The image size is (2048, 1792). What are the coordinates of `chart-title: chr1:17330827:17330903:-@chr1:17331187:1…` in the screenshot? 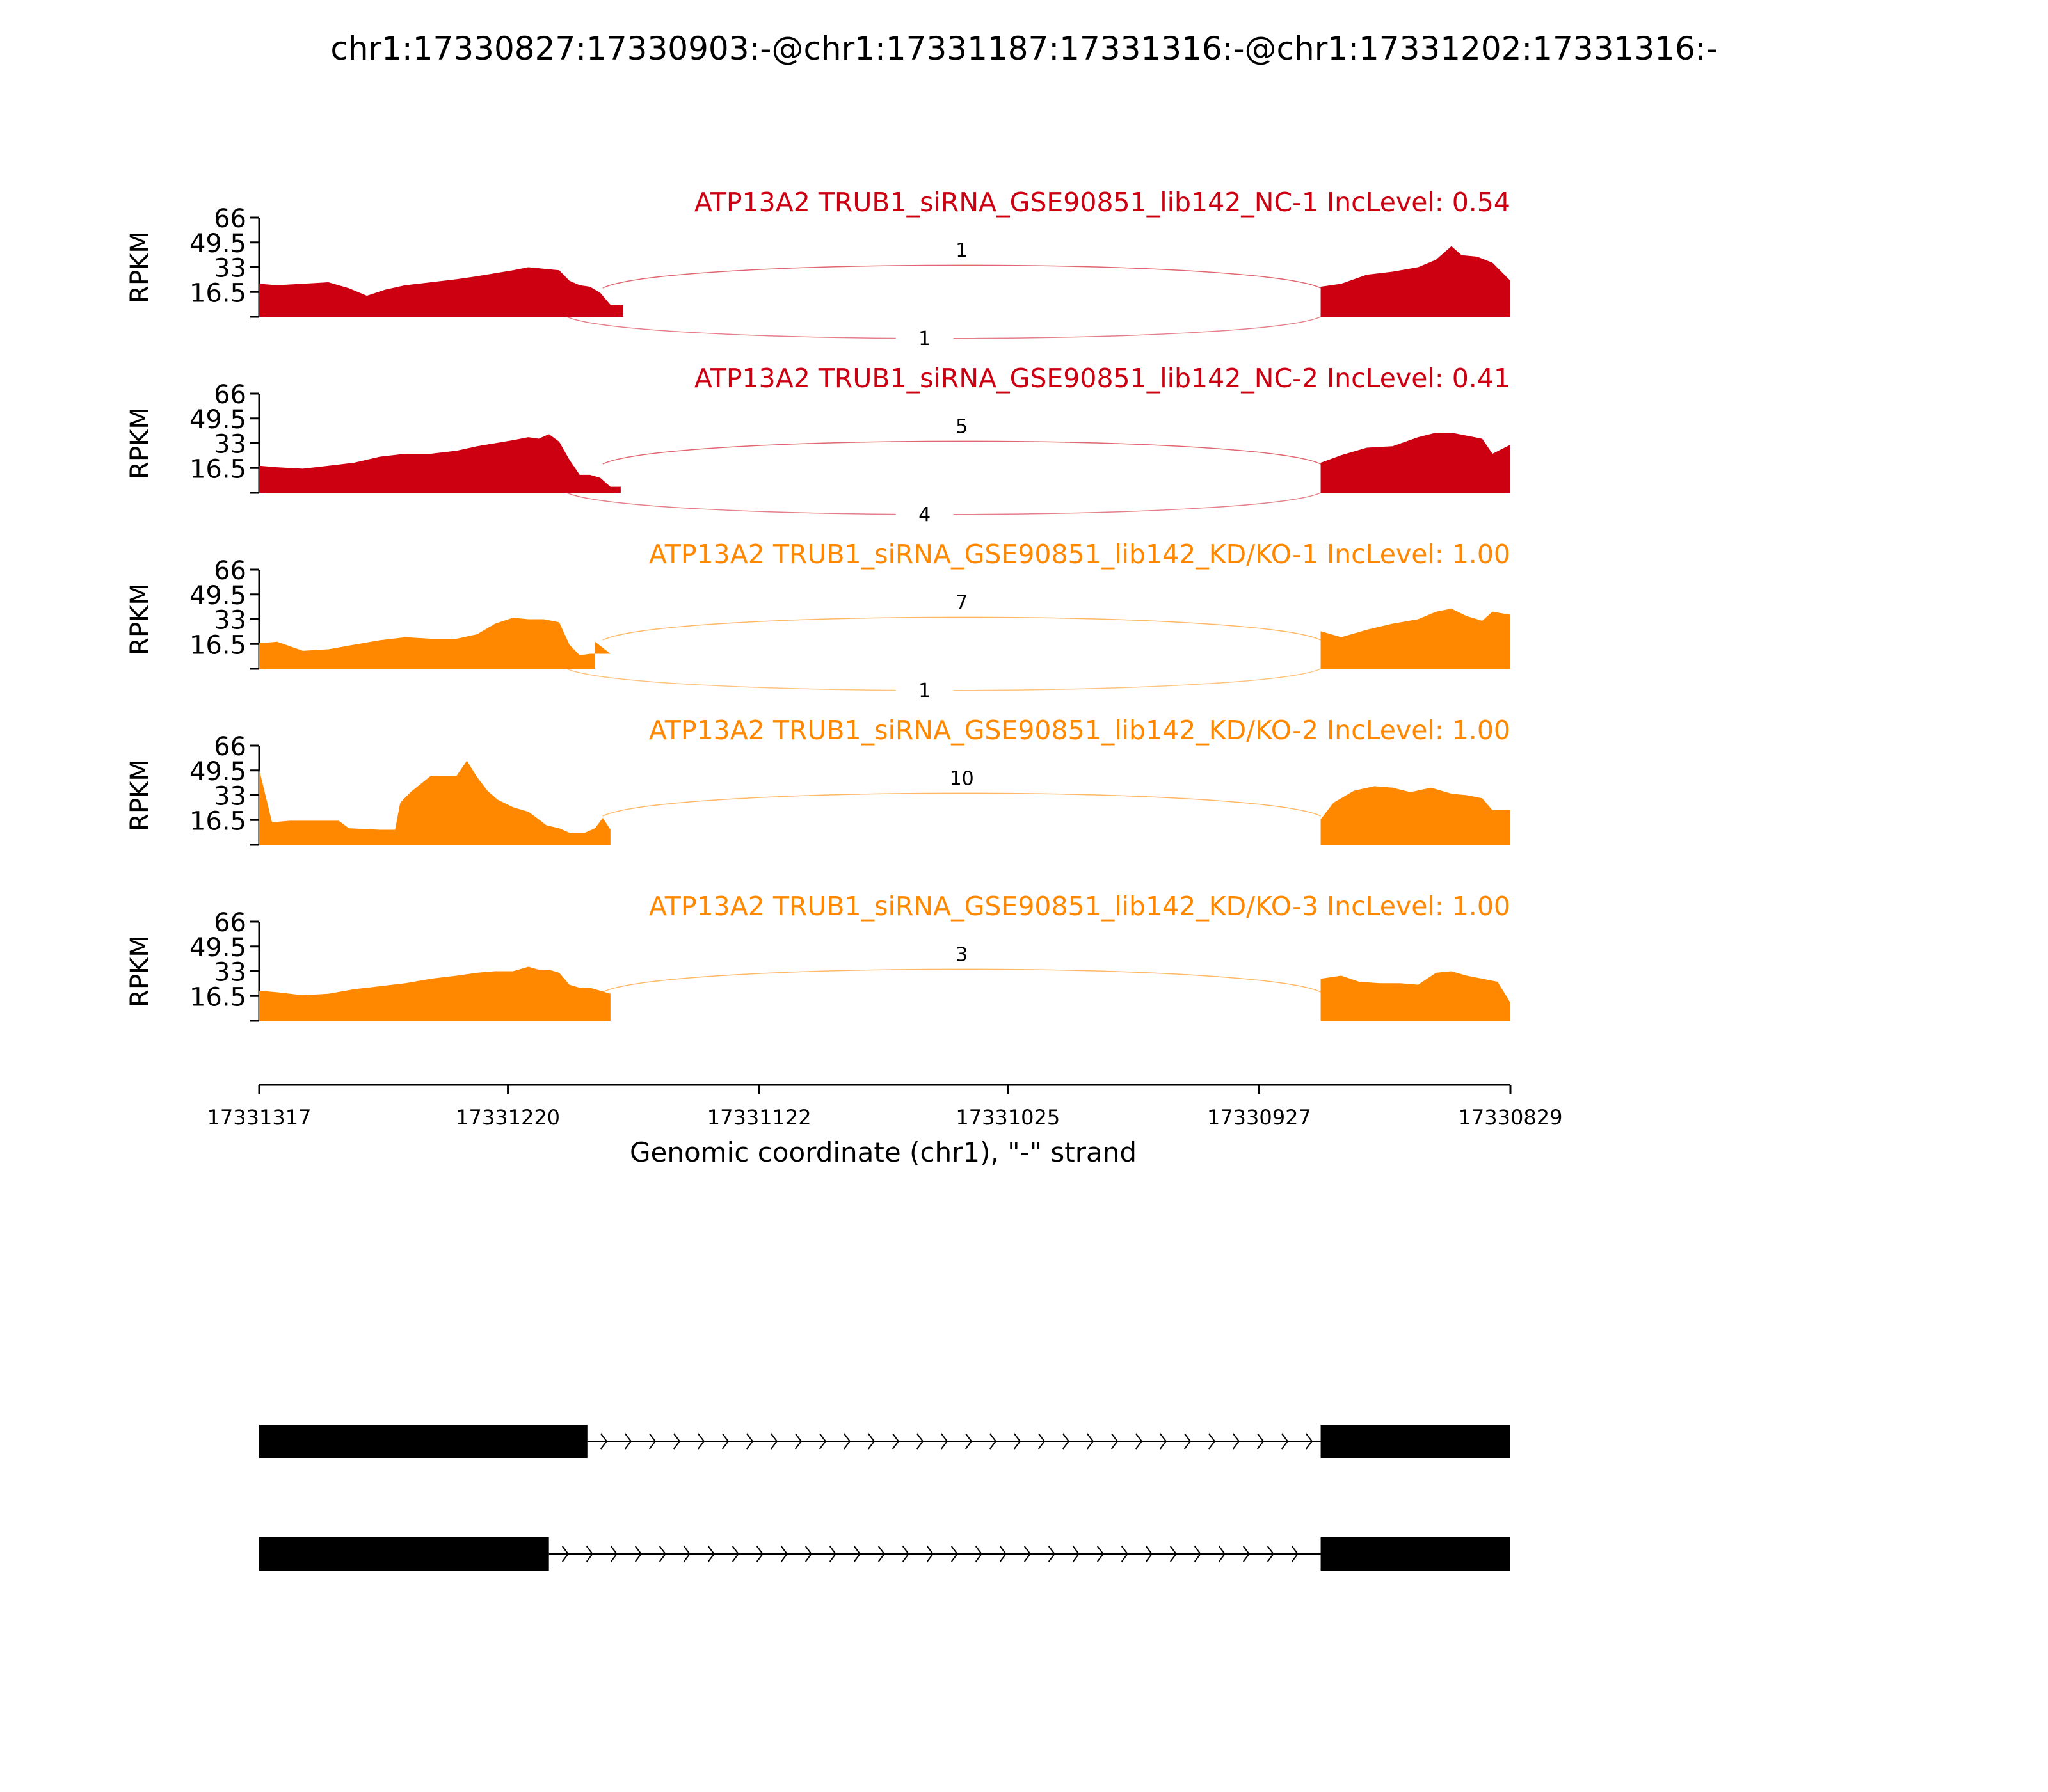 It's located at (1023, 48).